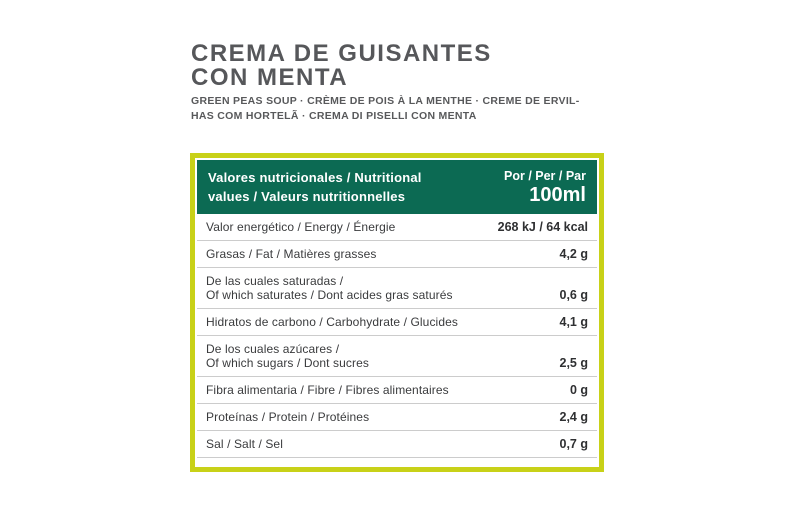 This screenshot has height=520, width=790. Describe the element at coordinates (574, 417) in the screenshot. I see `nutrient-value: 2,4 g` at that location.